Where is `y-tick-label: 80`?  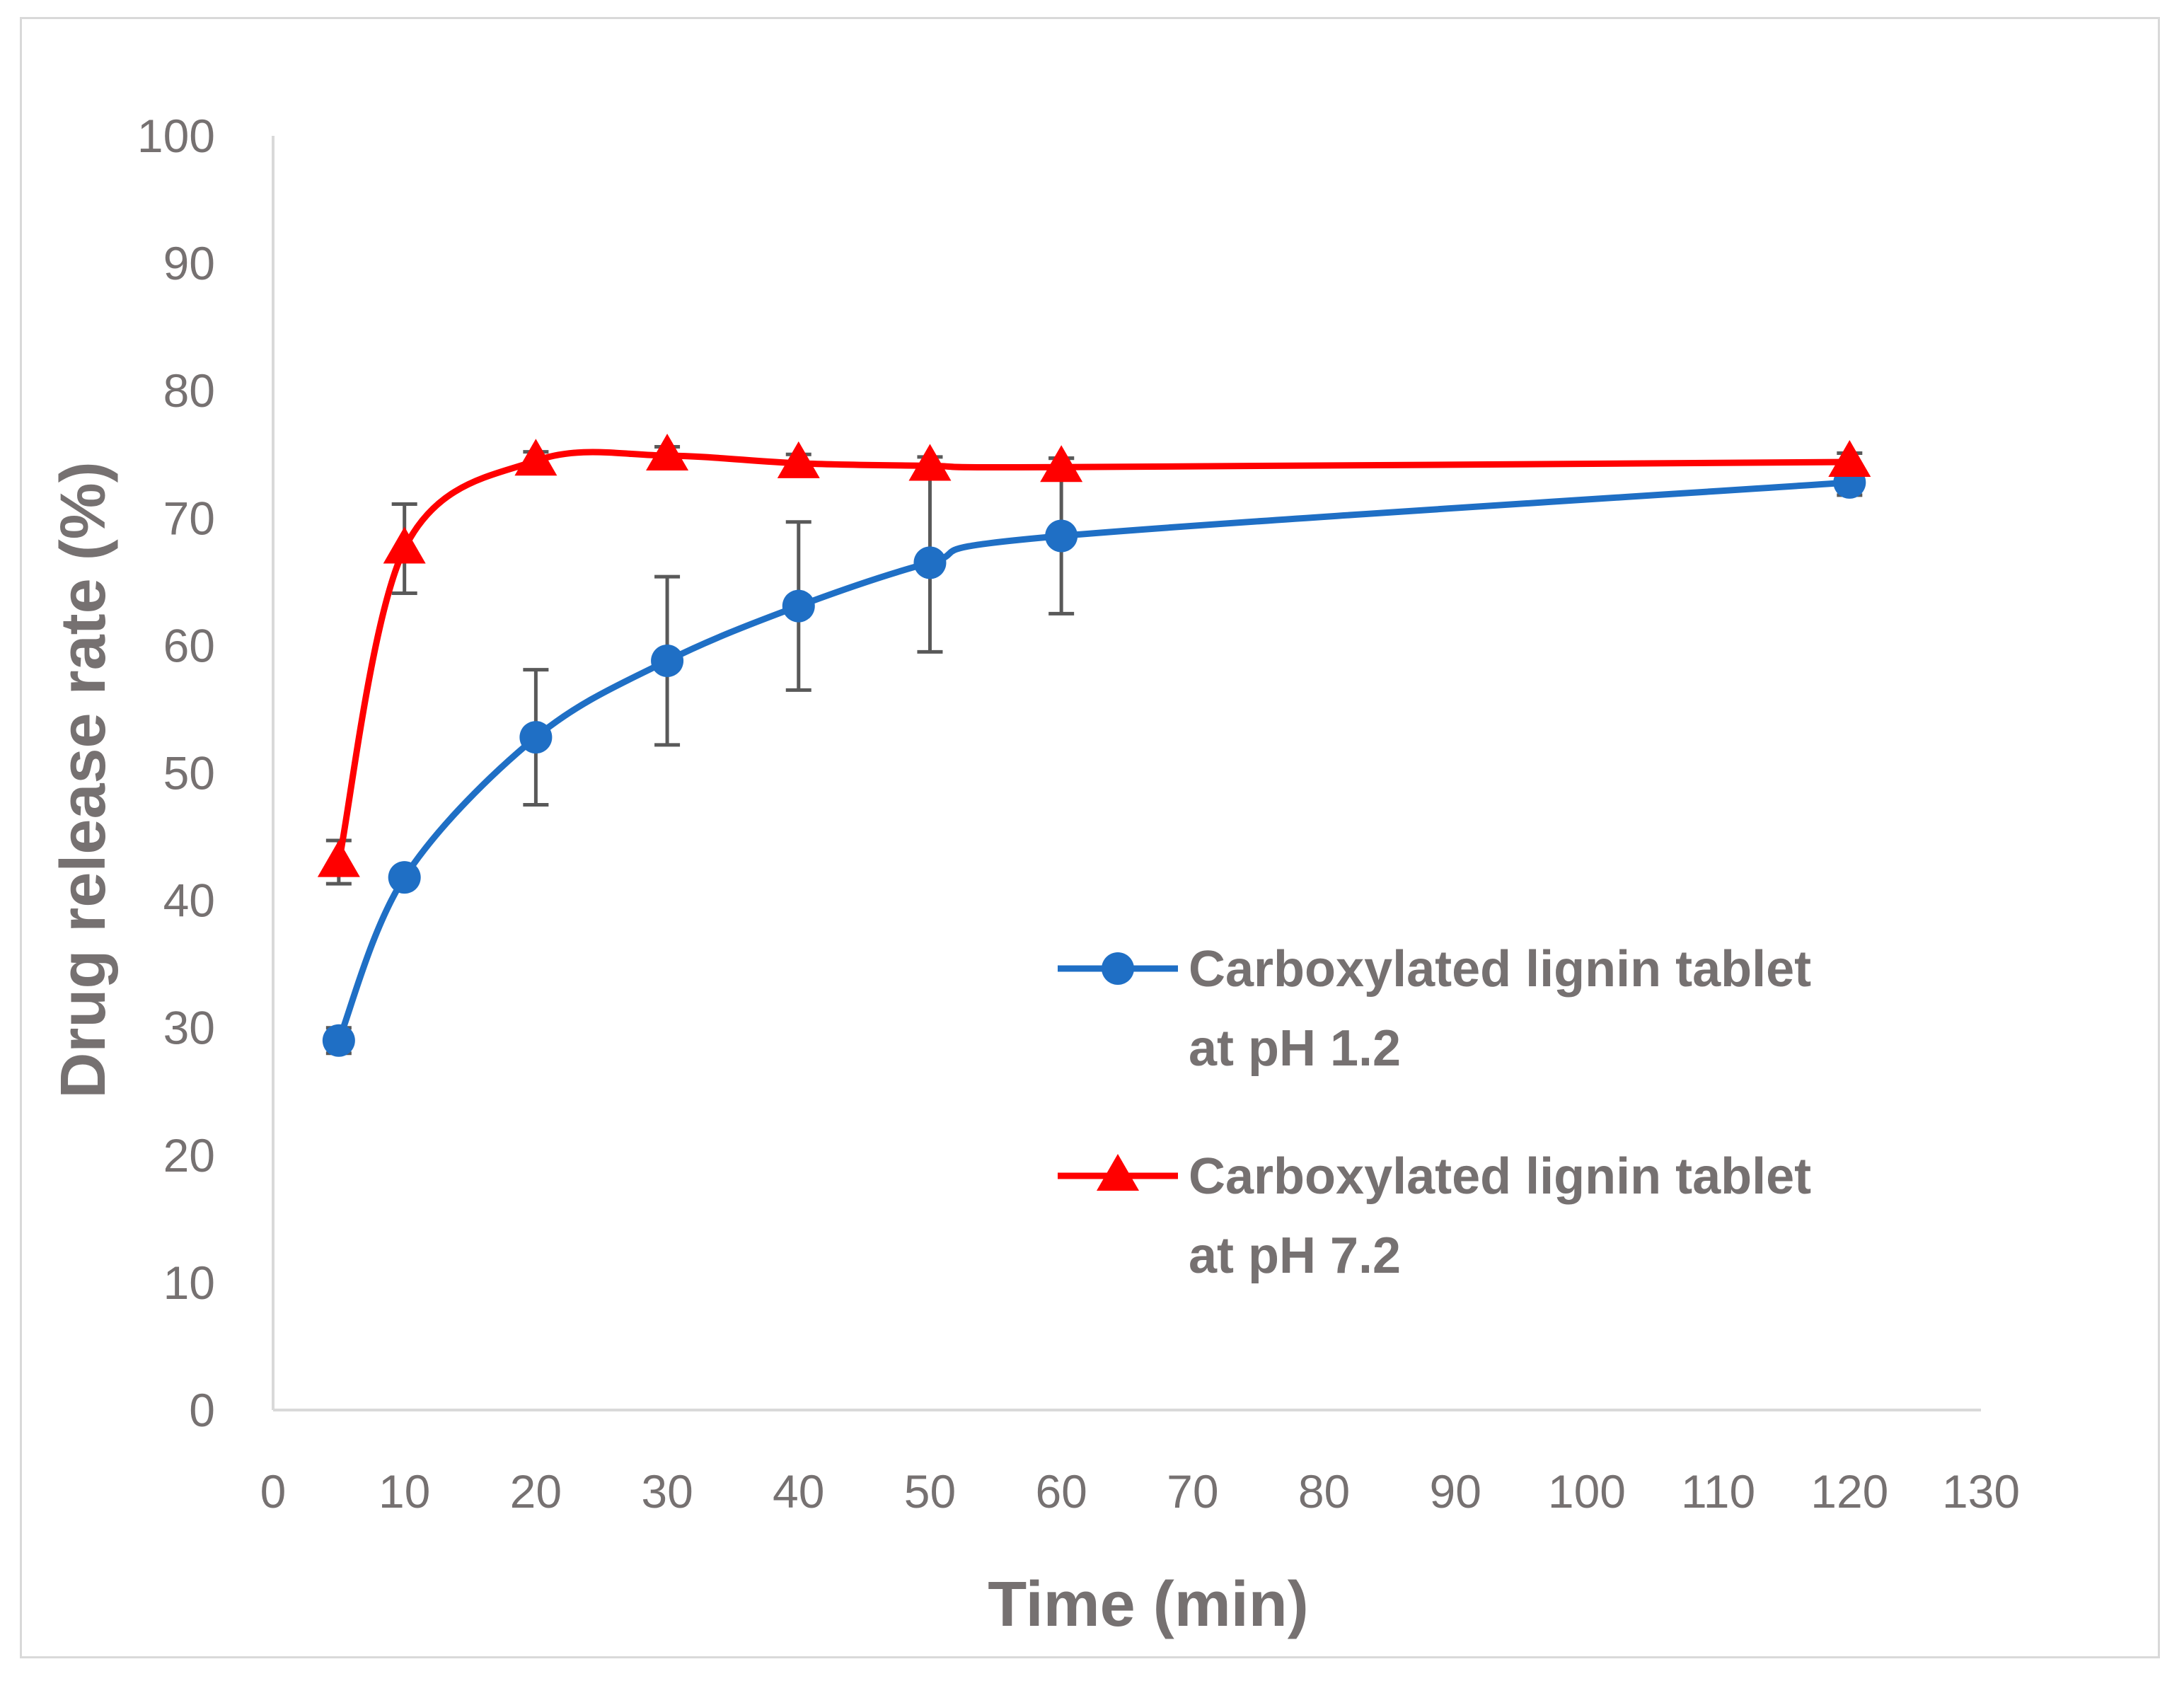
y-tick-label: 80 is located at coordinates (189, 391).